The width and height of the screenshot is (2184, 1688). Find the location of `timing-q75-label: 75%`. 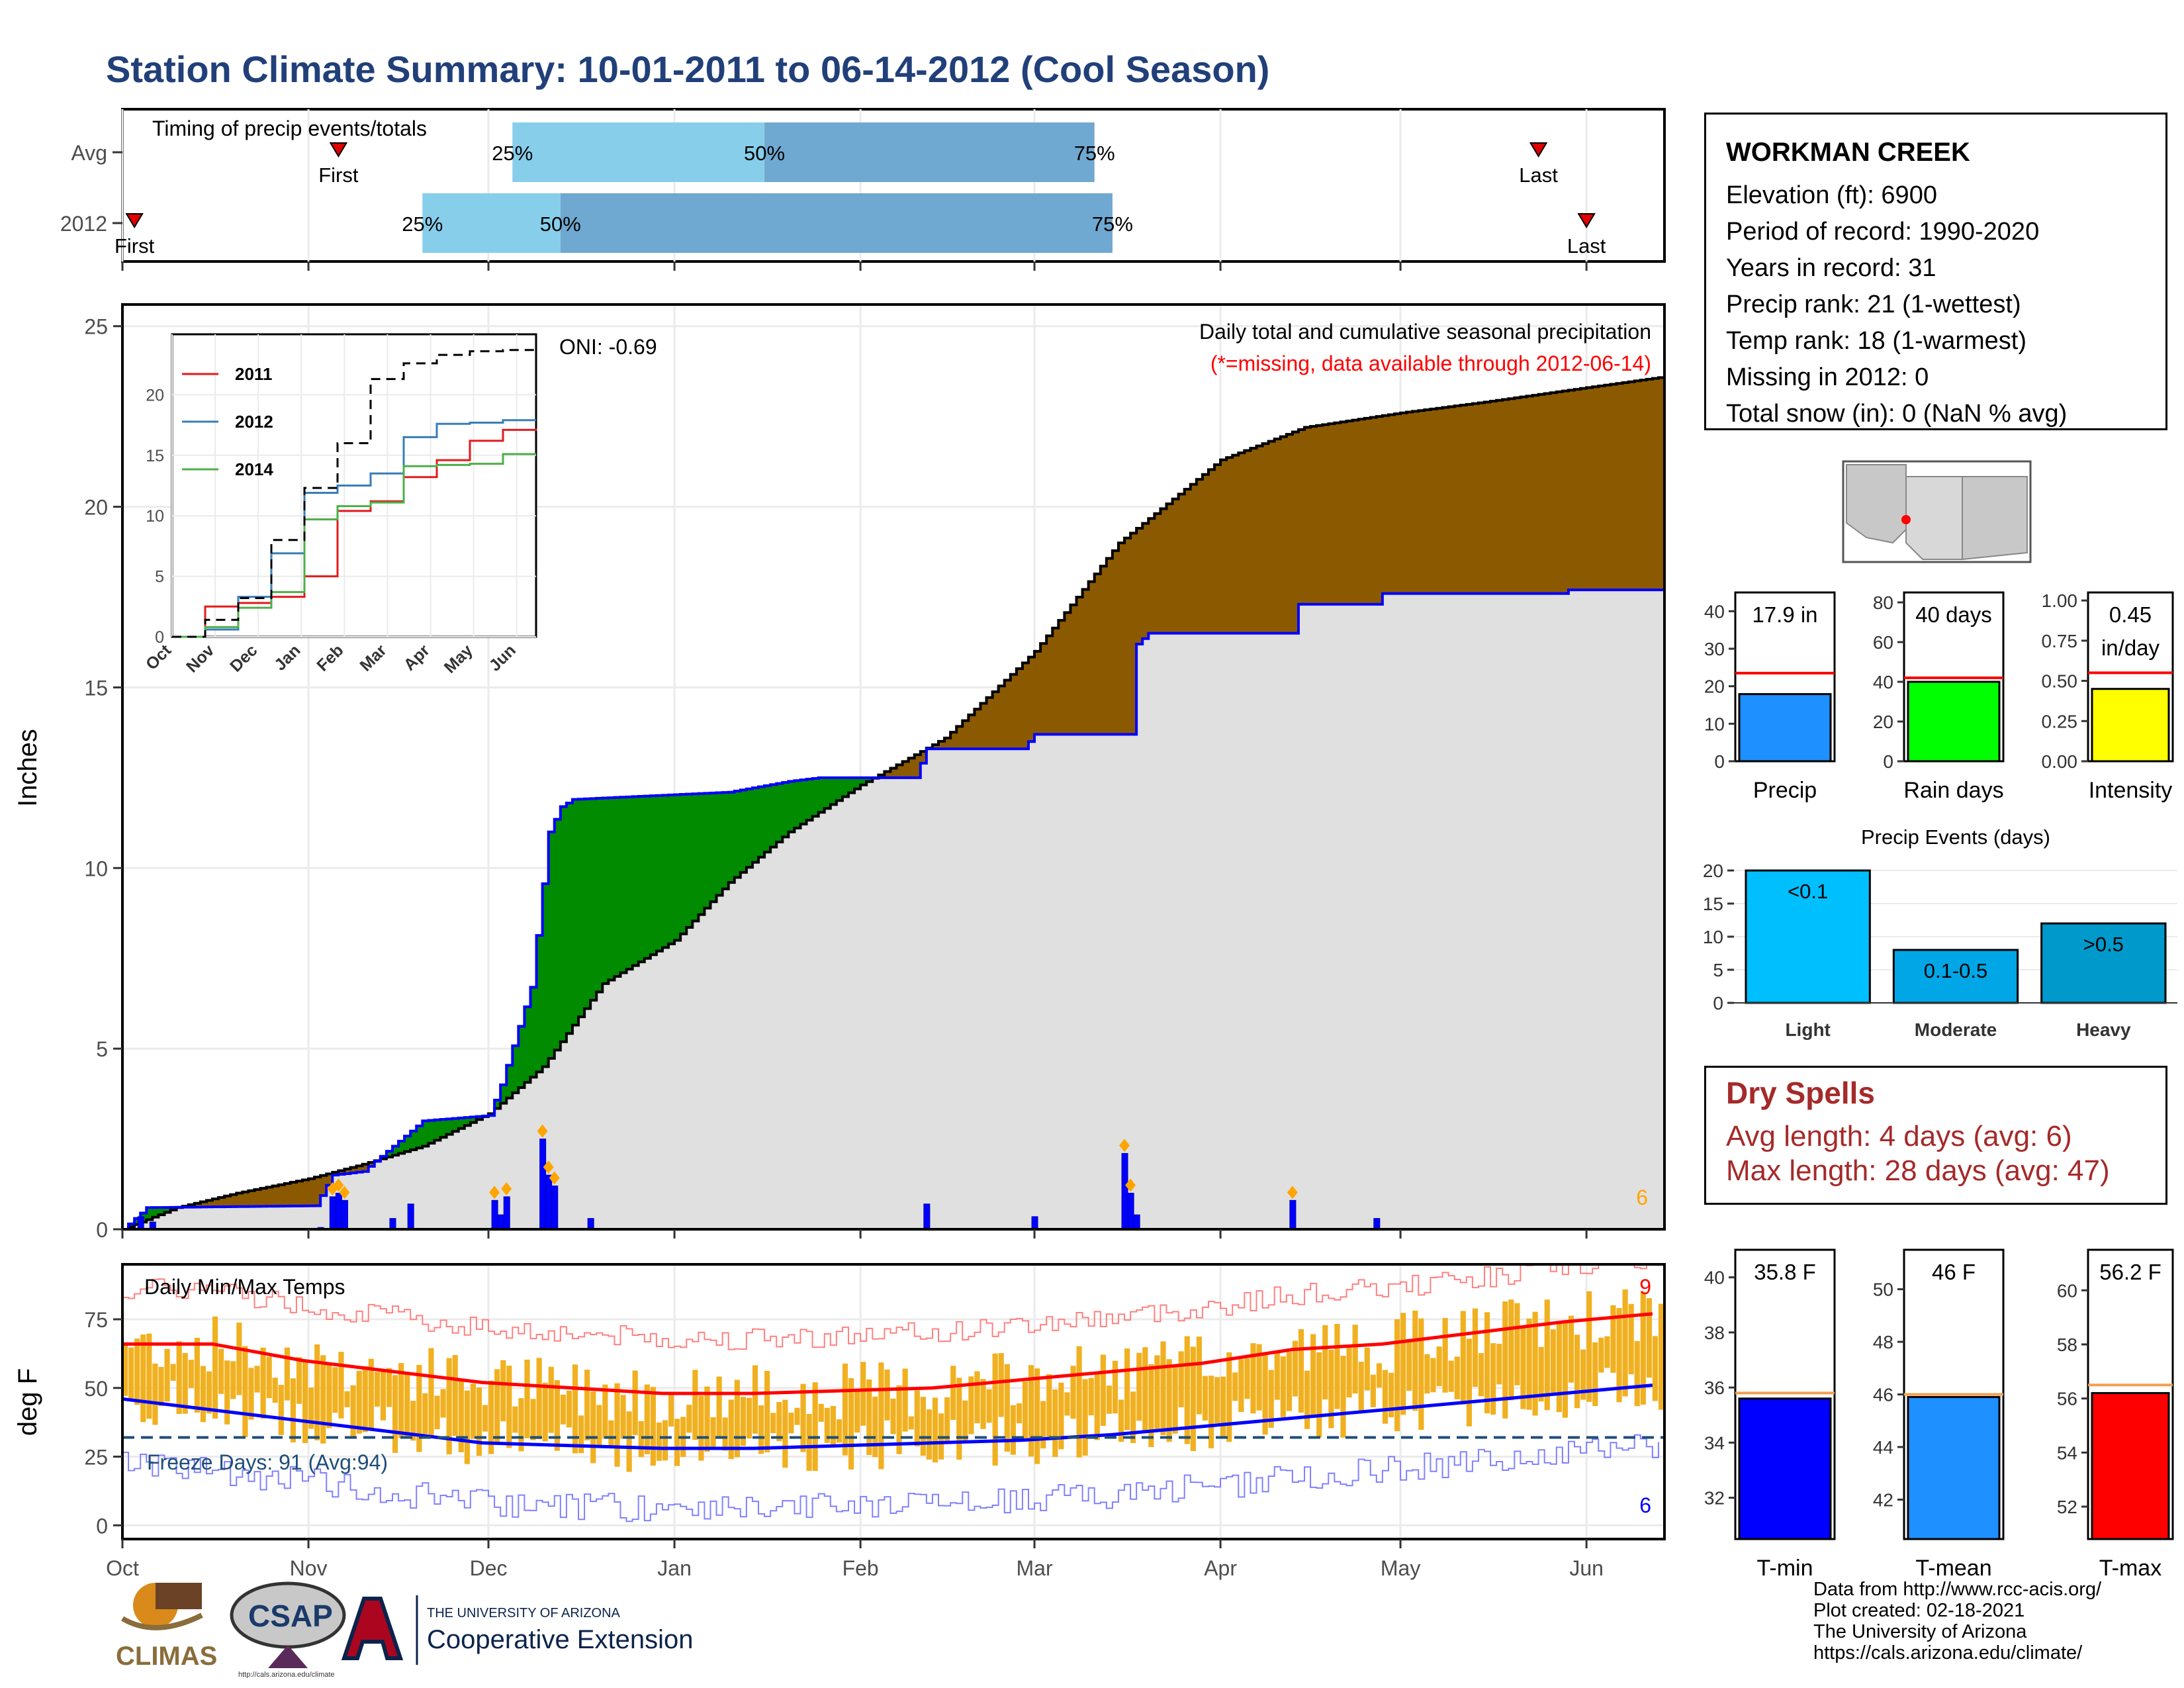

timing-q75-label: 75% is located at coordinates (1094, 153).